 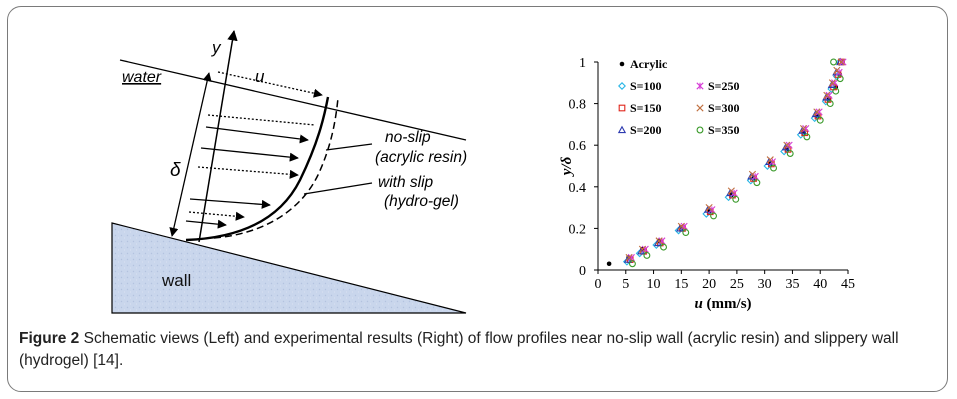 What do you see at coordinates (765, 284) in the screenshot?
I see `x-tick-label: 30` at bounding box center [765, 284].